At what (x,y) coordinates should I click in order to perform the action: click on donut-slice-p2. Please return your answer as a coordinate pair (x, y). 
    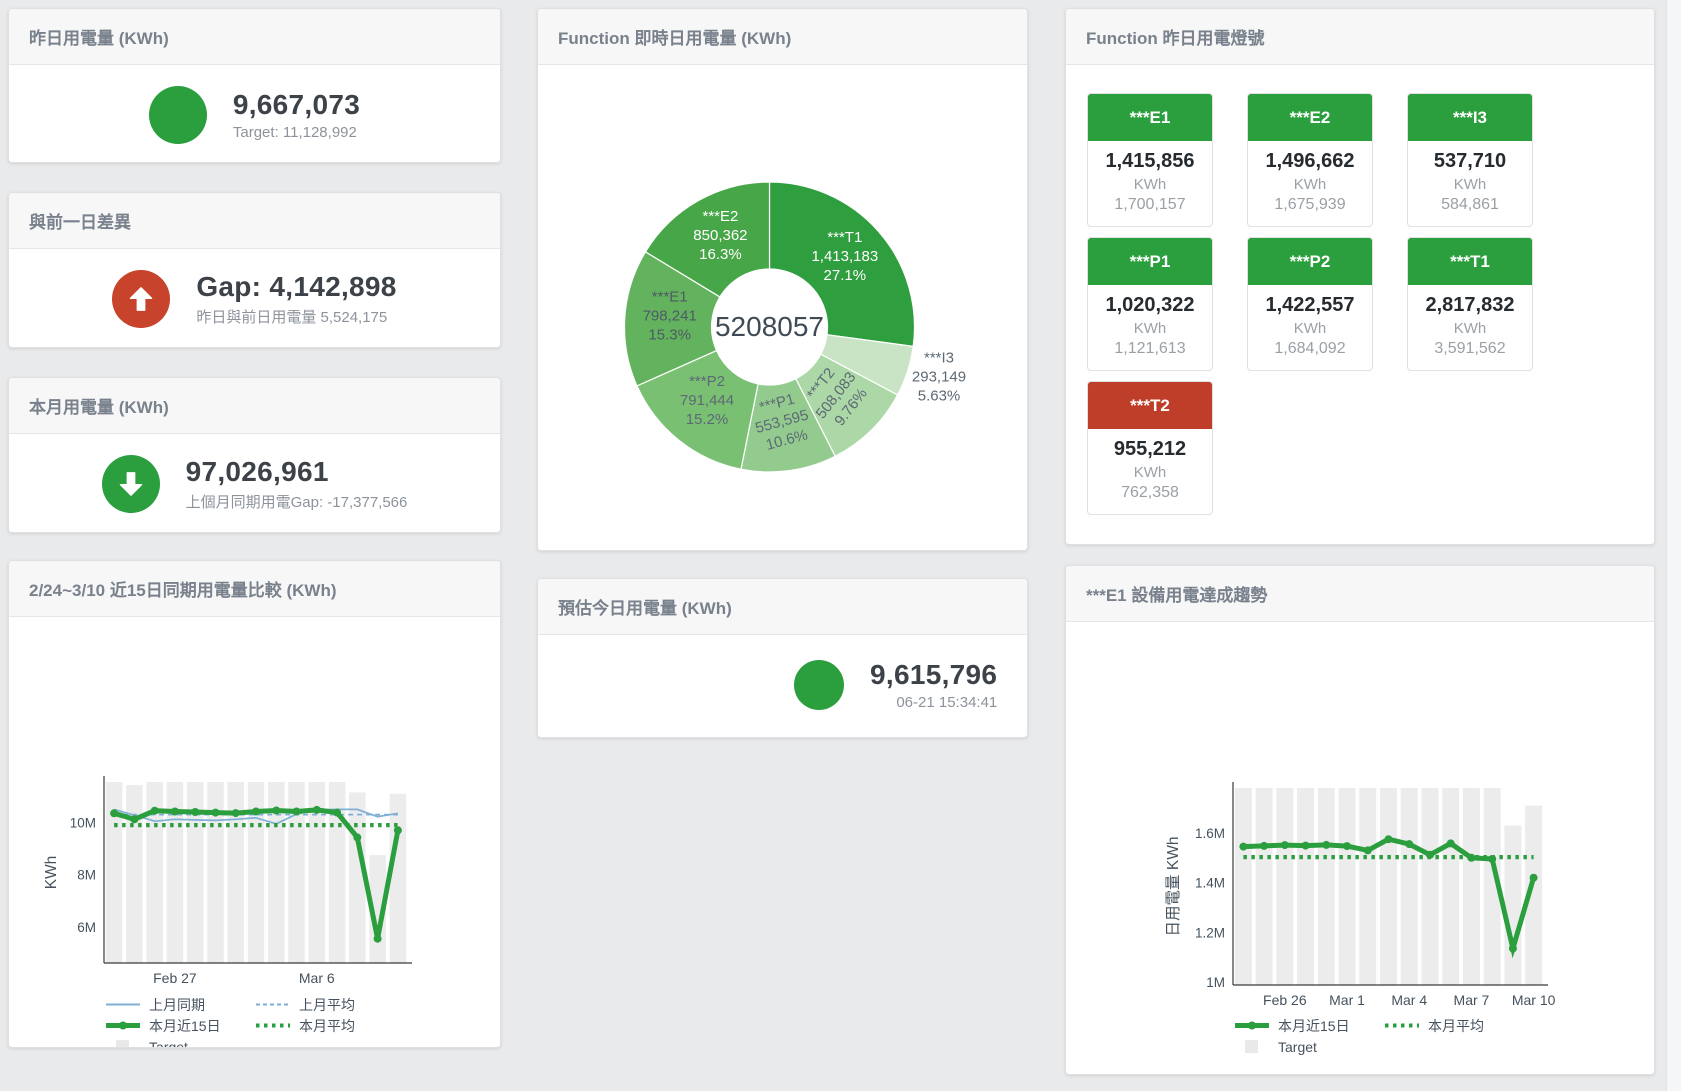
    Looking at the image, I should click on (697, 409).